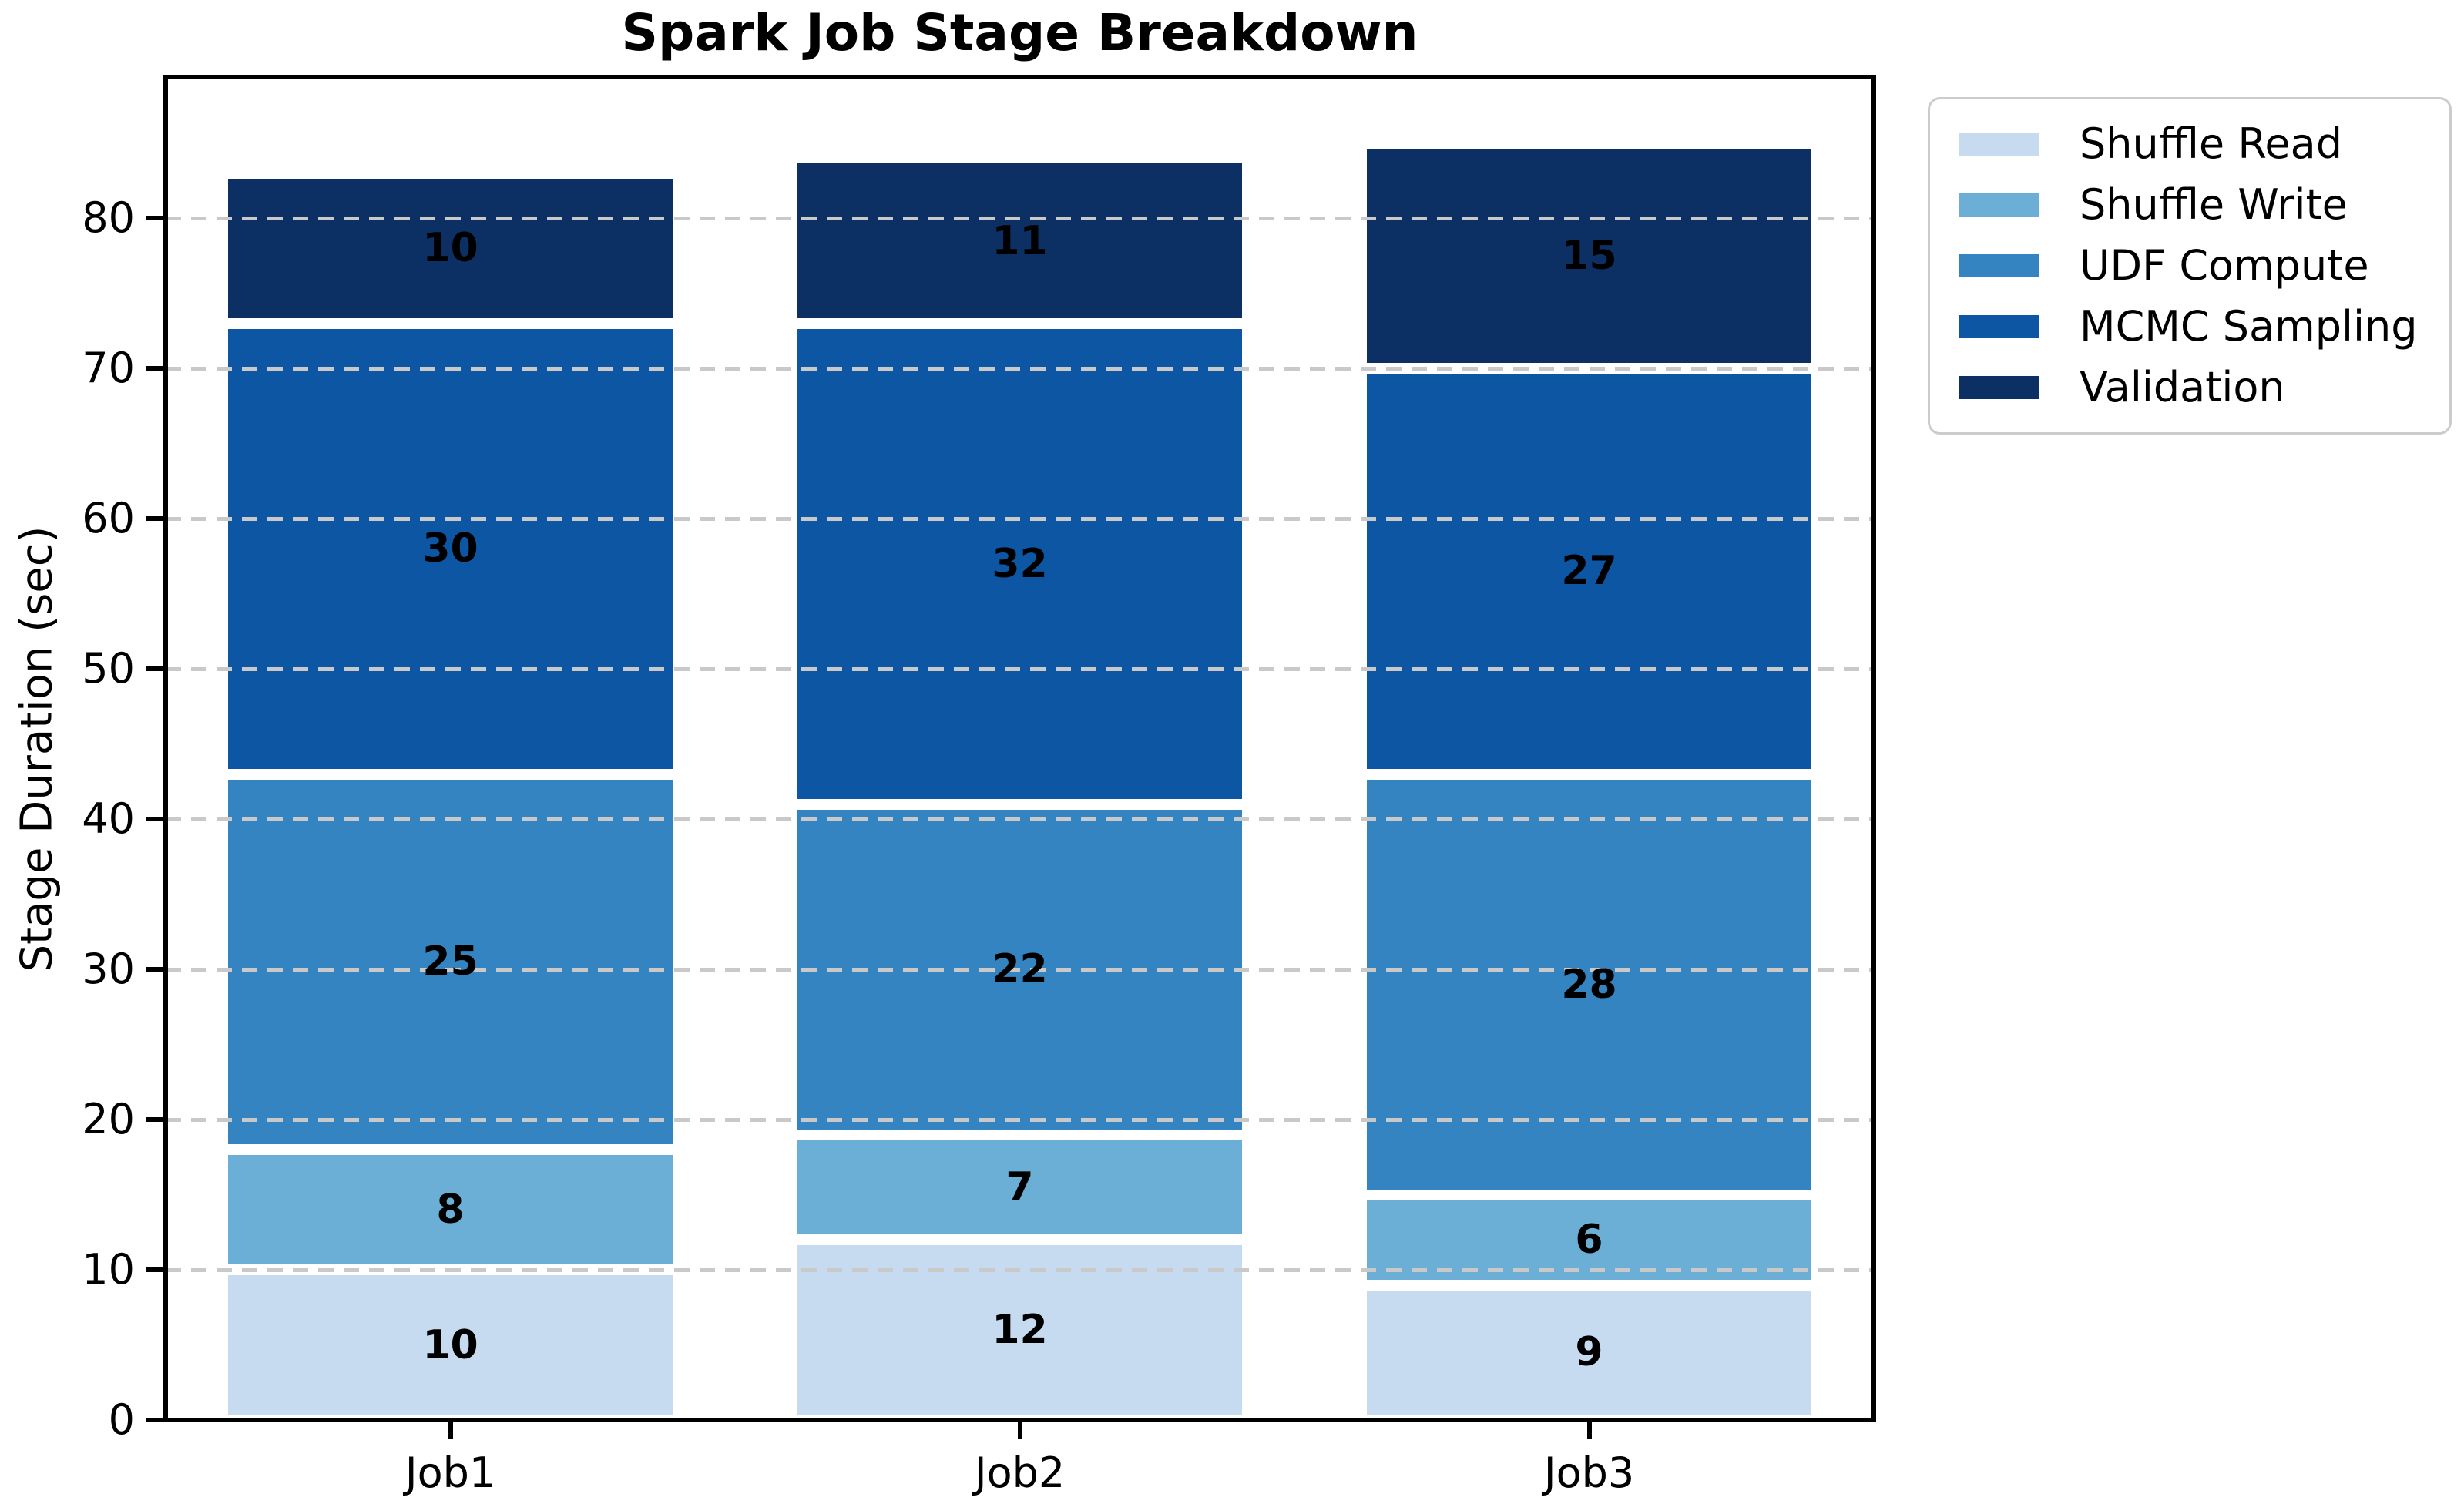 Image resolution: width=2464 pixels, height=1504 pixels. I want to click on segment-shuffle-read-job1: 10, so click(451, 1345).